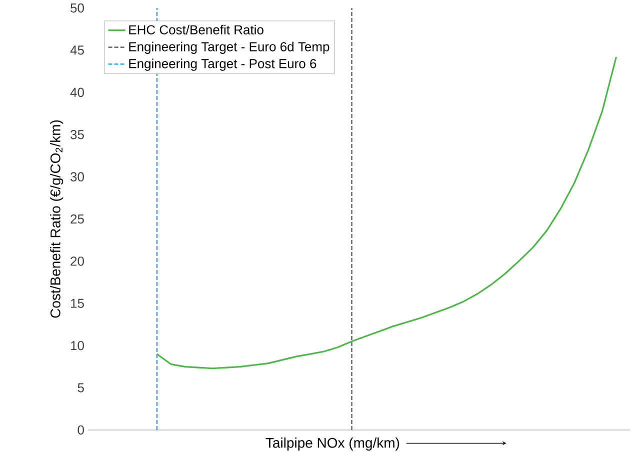 This screenshot has height=470, width=639. I want to click on y-tick-label: 20, so click(77, 261).